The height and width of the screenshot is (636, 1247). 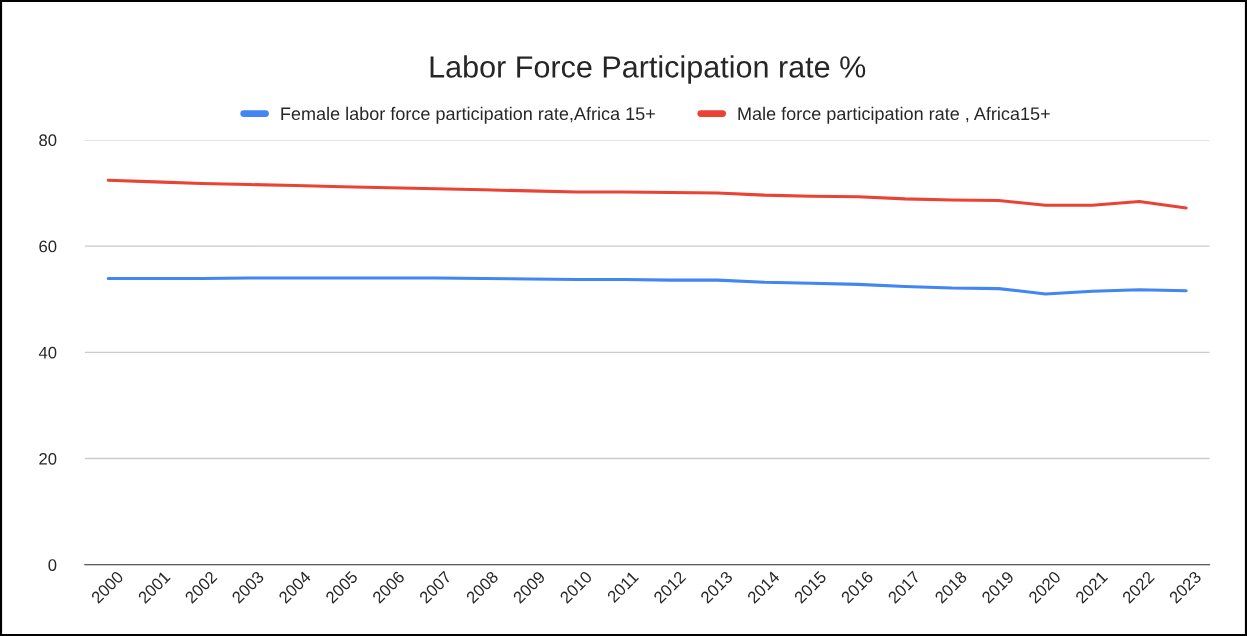 What do you see at coordinates (468, 115) in the screenshot?
I see `legend-label: Female labor force participation rate,Africa 15+` at bounding box center [468, 115].